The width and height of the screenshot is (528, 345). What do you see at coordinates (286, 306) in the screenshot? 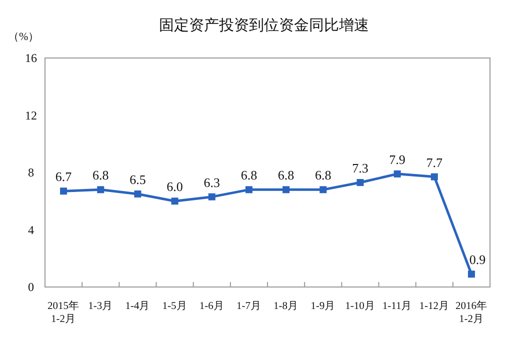
I see `x-tick-label: 1-8月` at bounding box center [286, 306].